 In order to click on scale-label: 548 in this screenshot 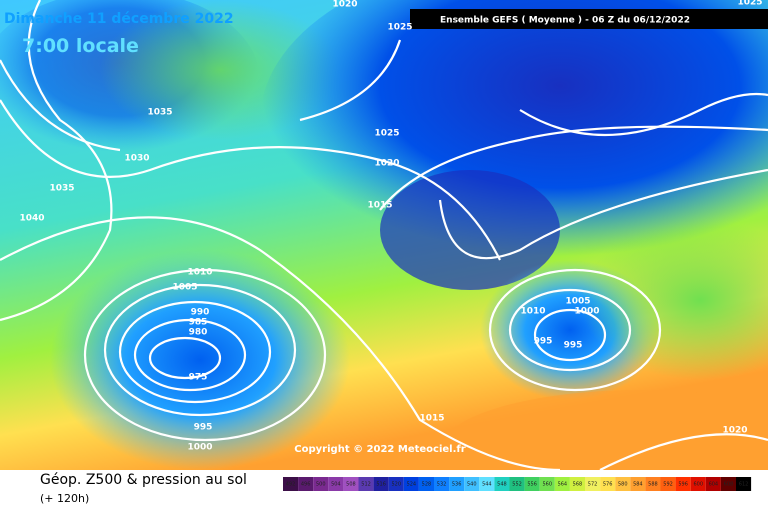, I will do `click(502, 485)`.